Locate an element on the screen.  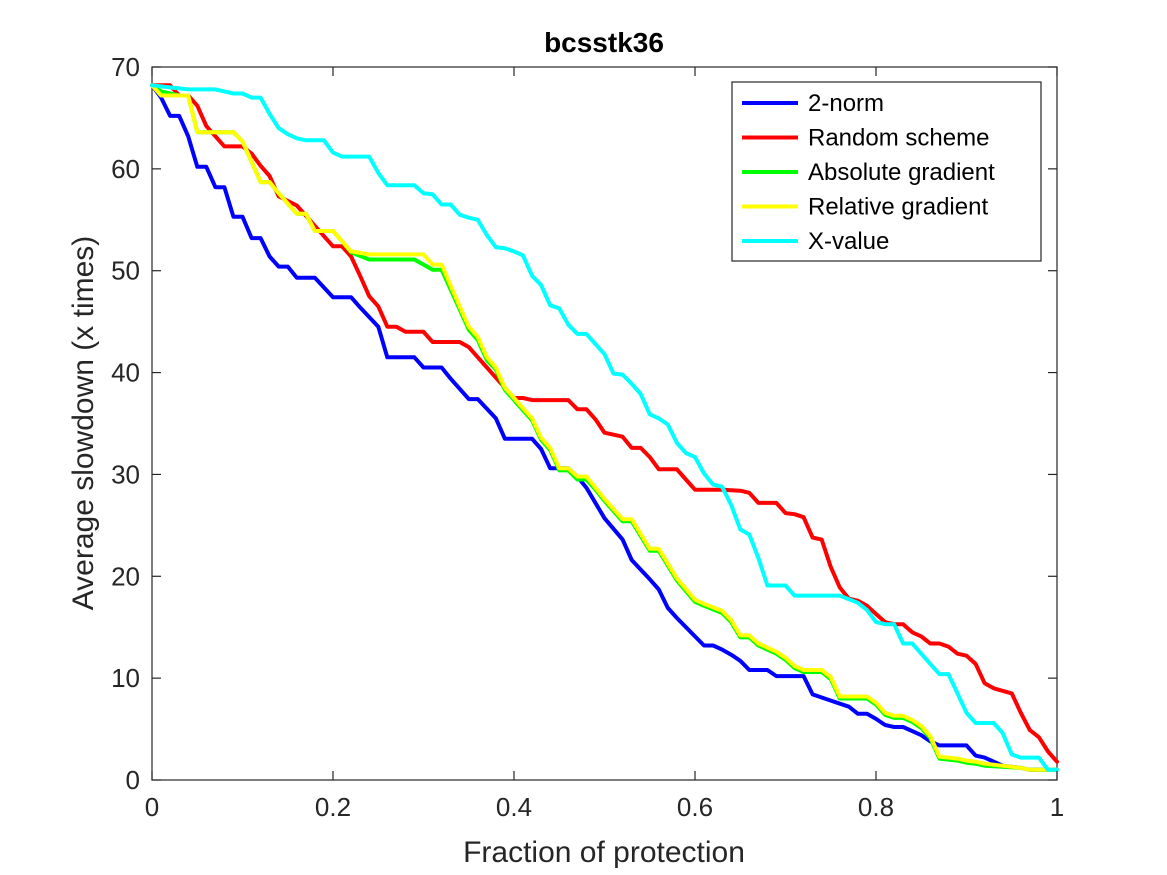
chart-title: bcsstk36 is located at coordinates (604, 42).